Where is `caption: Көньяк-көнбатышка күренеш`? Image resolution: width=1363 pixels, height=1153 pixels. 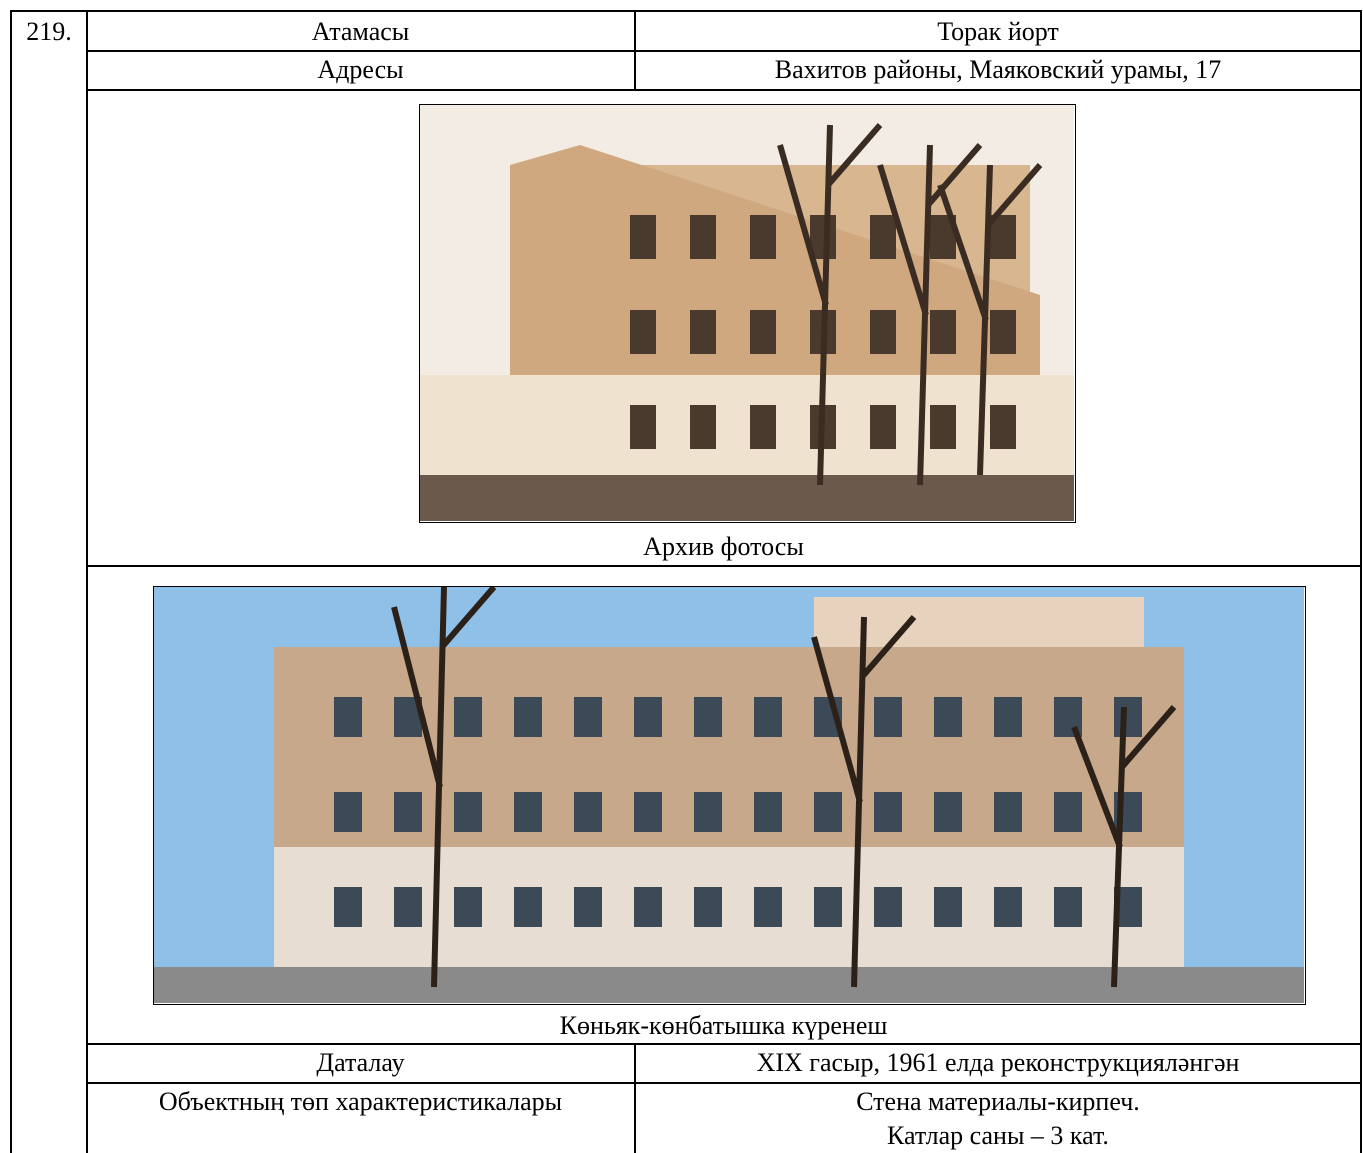 caption: Көньяк-көнбатышка күренеш is located at coordinates (723, 1025).